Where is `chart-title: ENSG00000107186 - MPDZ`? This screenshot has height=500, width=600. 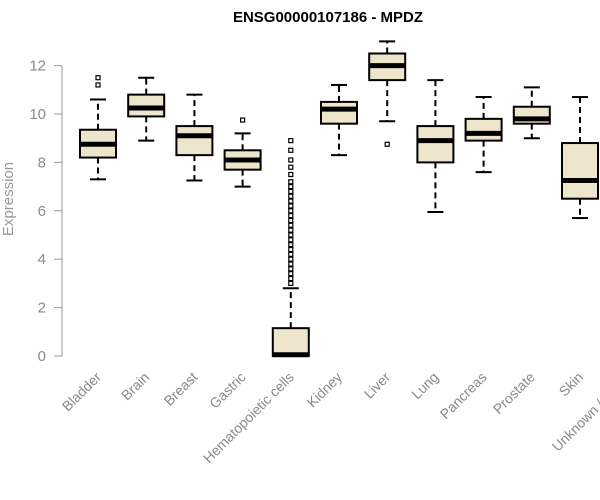 chart-title: ENSG00000107186 - MPDZ is located at coordinates (328, 17).